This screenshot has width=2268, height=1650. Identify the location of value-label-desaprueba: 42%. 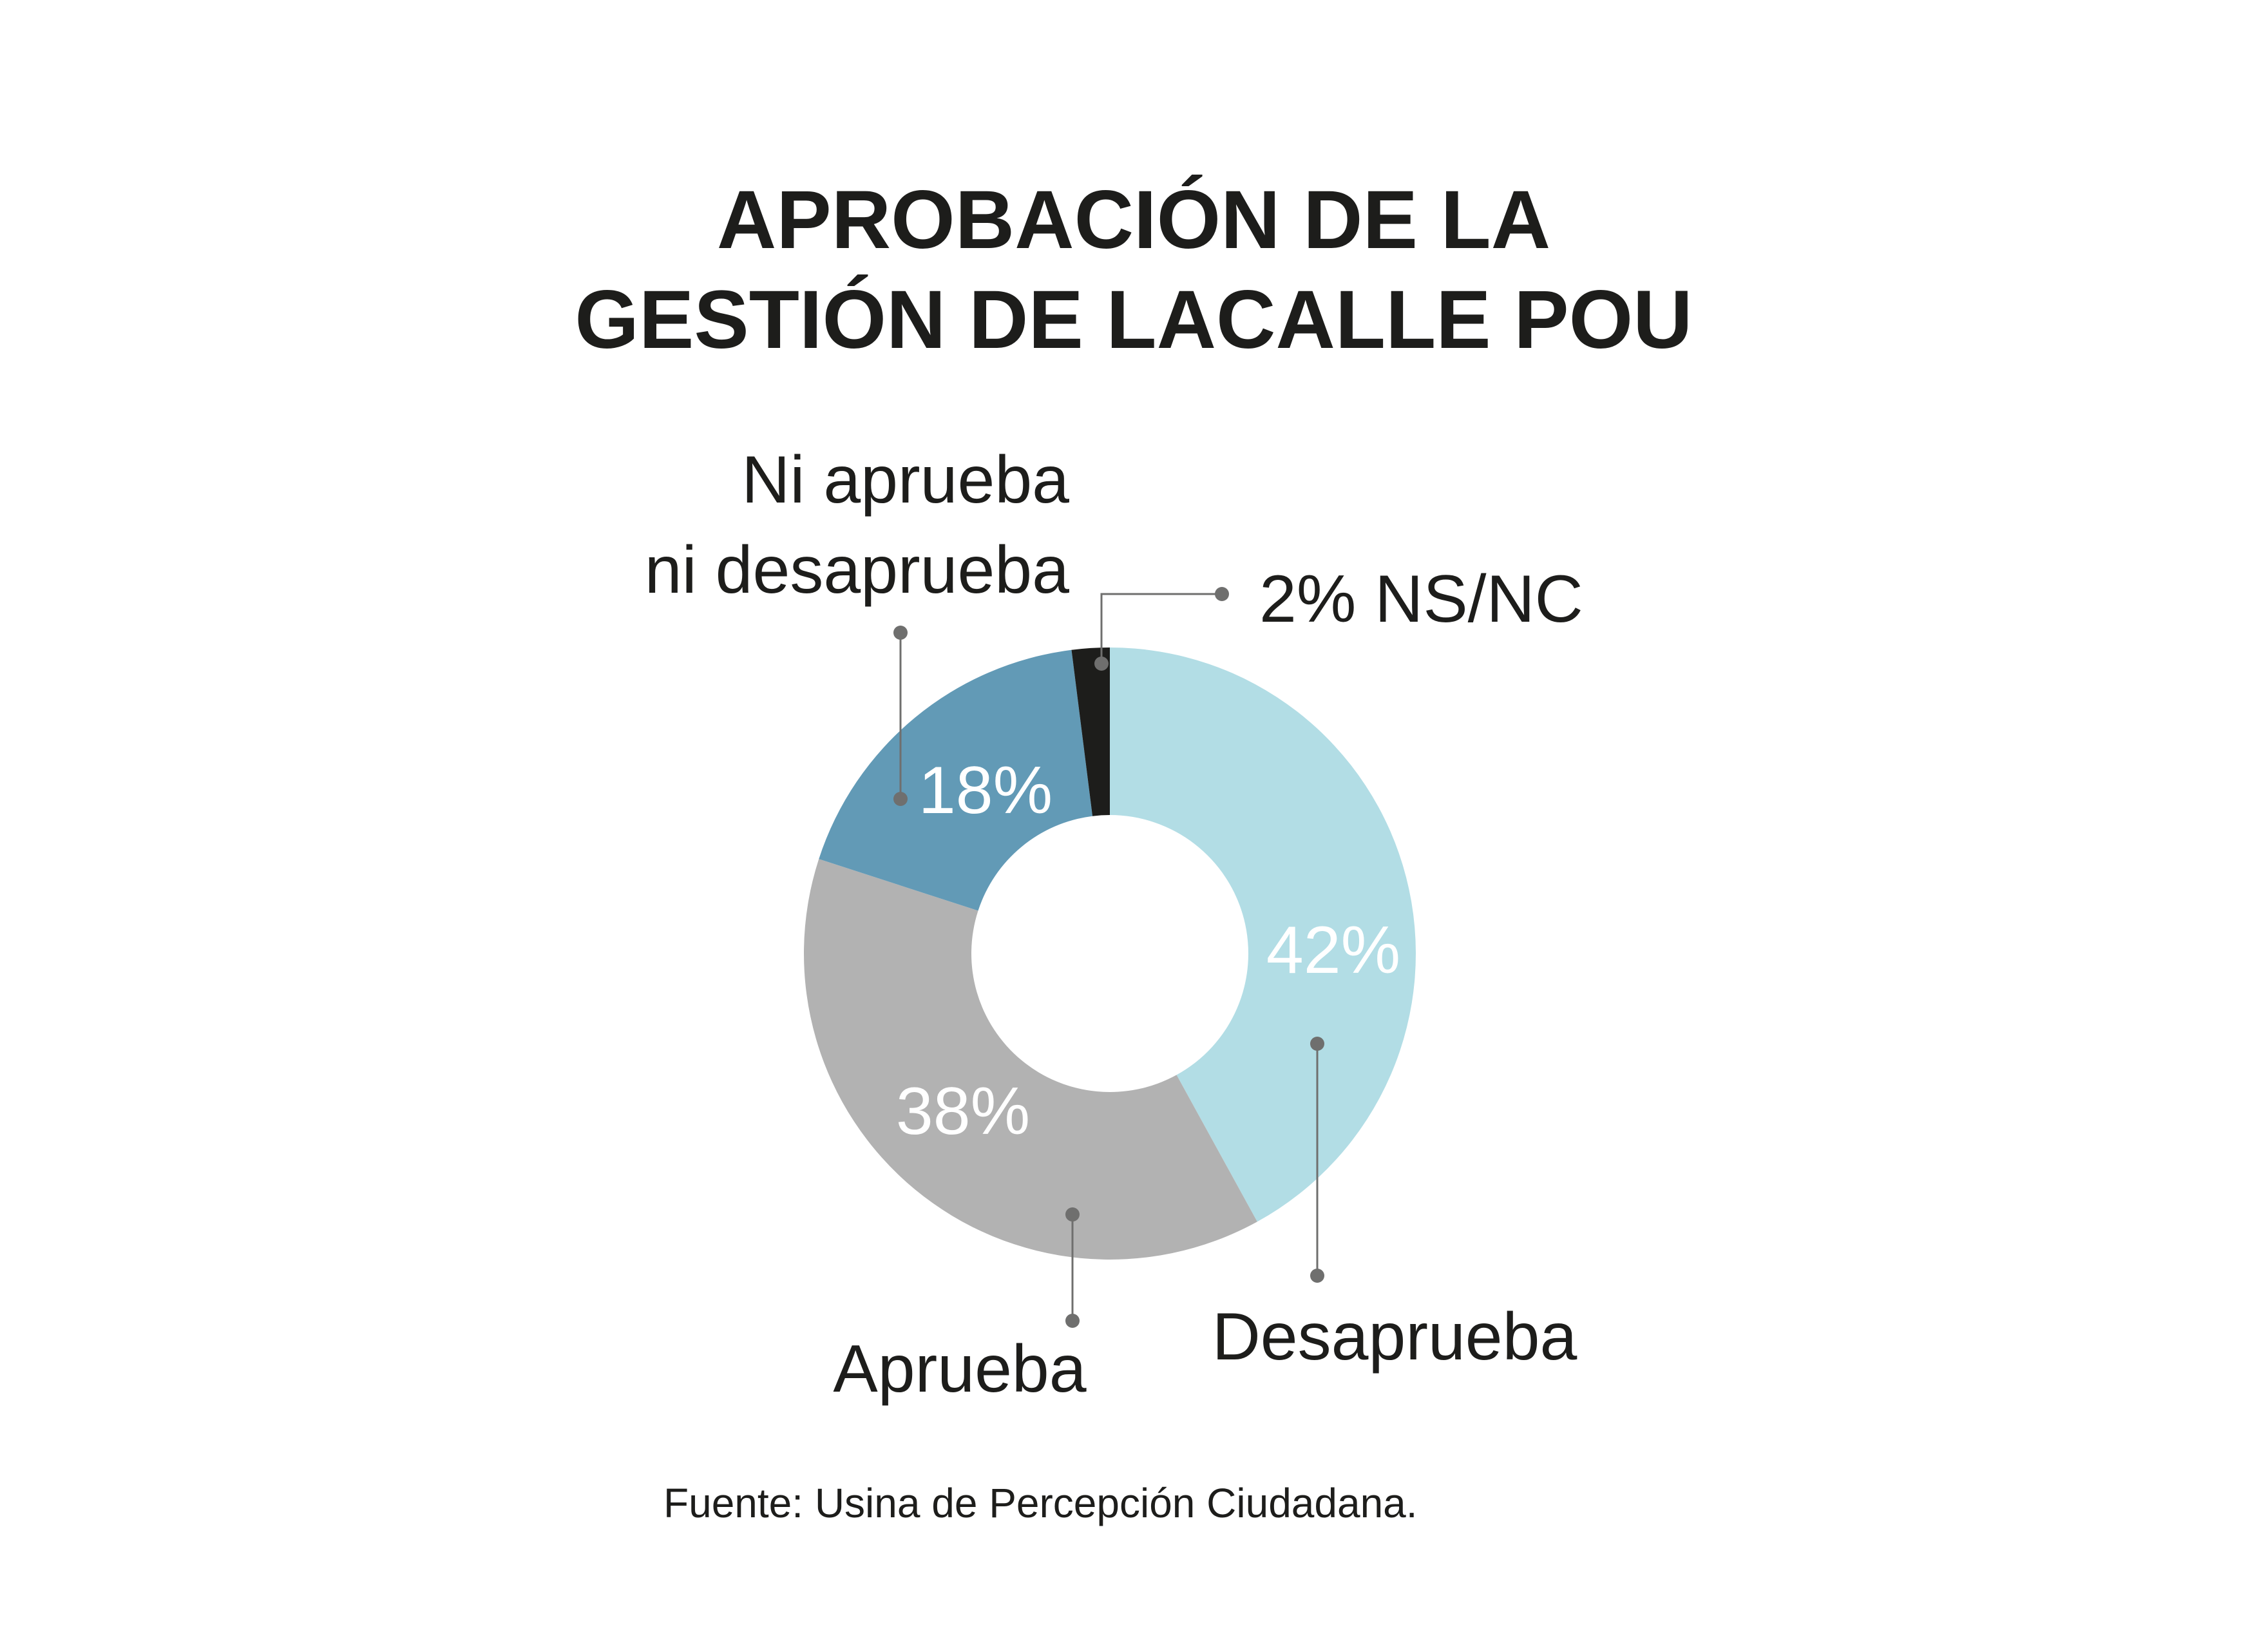
(1333, 950).